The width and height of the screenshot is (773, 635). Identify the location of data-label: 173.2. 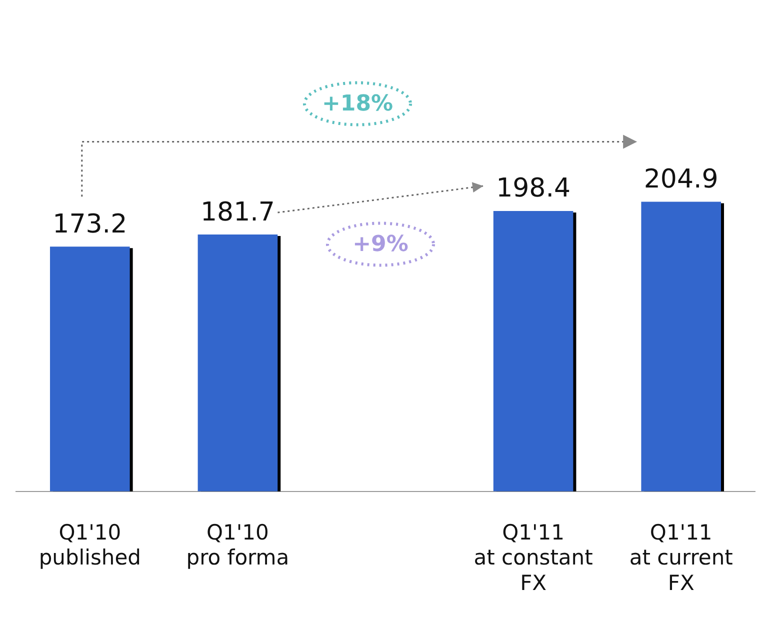
(90, 224).